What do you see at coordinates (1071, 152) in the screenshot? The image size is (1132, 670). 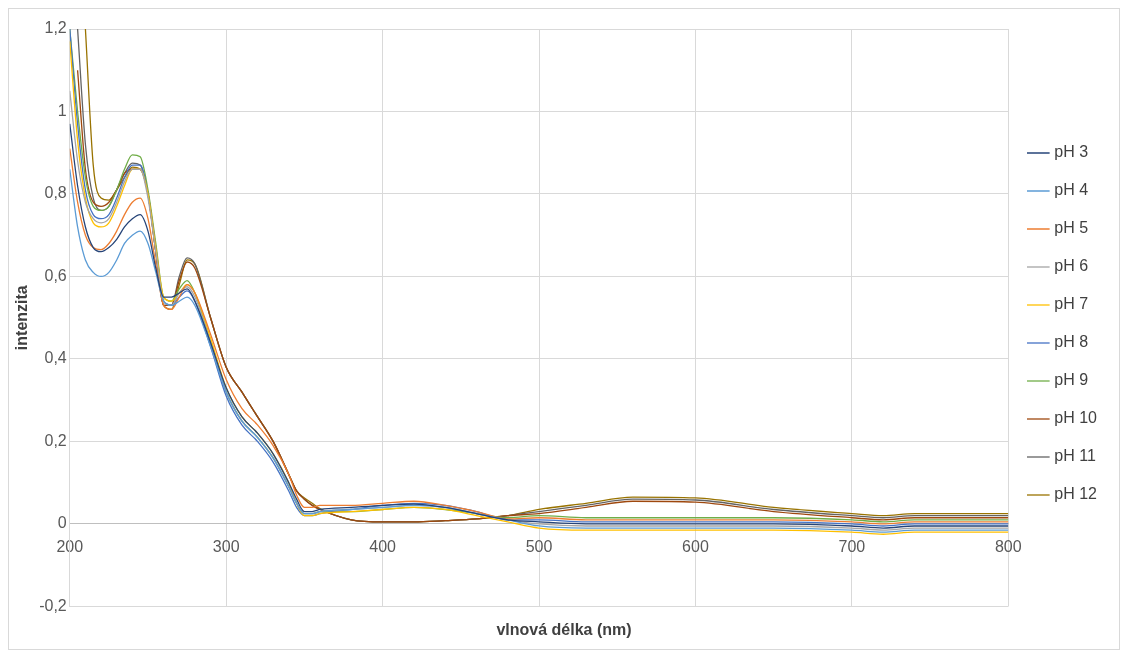 I see `legend-label: pH 3` at bounding box center [1071, 152].